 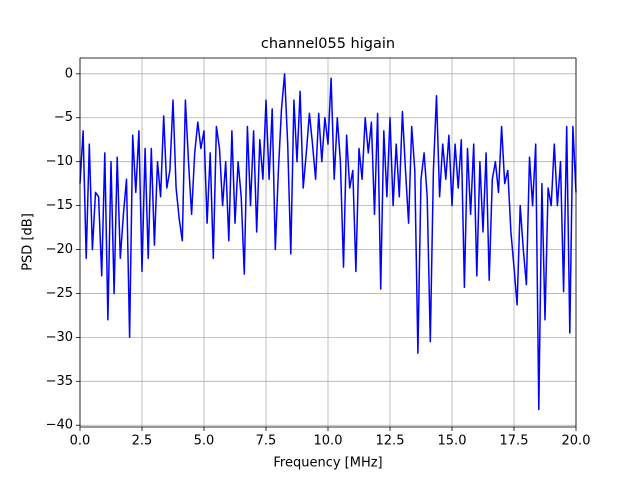 I want to click on x-tick-label: 17.5, so click(x=514, y=441).